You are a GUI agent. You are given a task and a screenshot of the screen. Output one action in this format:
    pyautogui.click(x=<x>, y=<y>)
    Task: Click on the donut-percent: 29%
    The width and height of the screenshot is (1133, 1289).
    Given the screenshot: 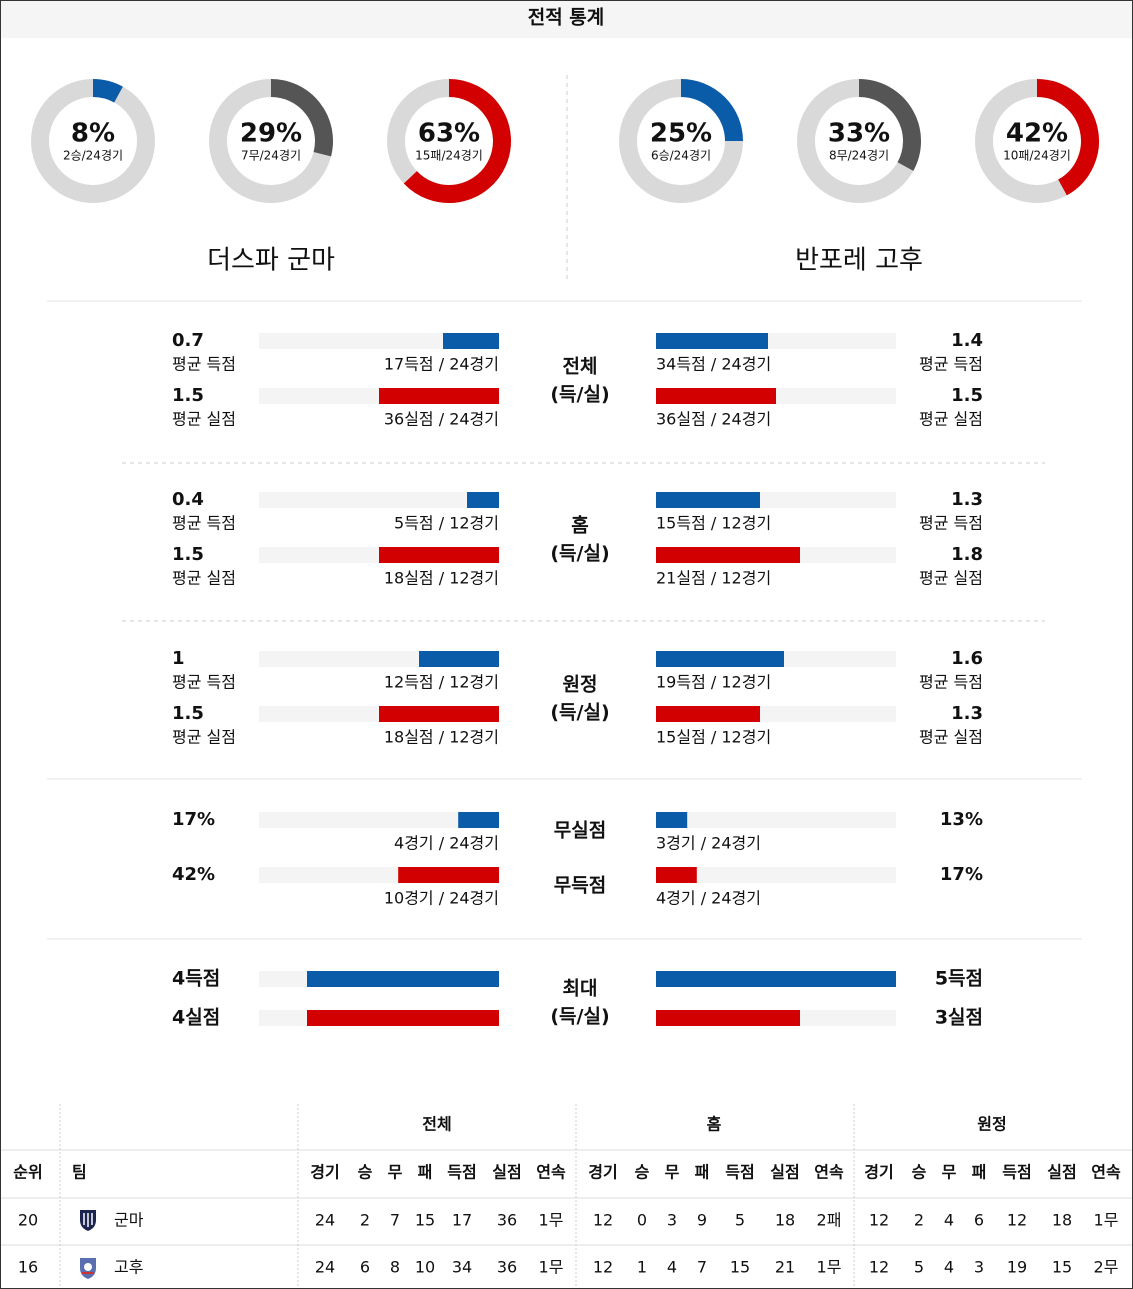 What is the action you would take?
    pyautogui.click(x=271, y=134)
    